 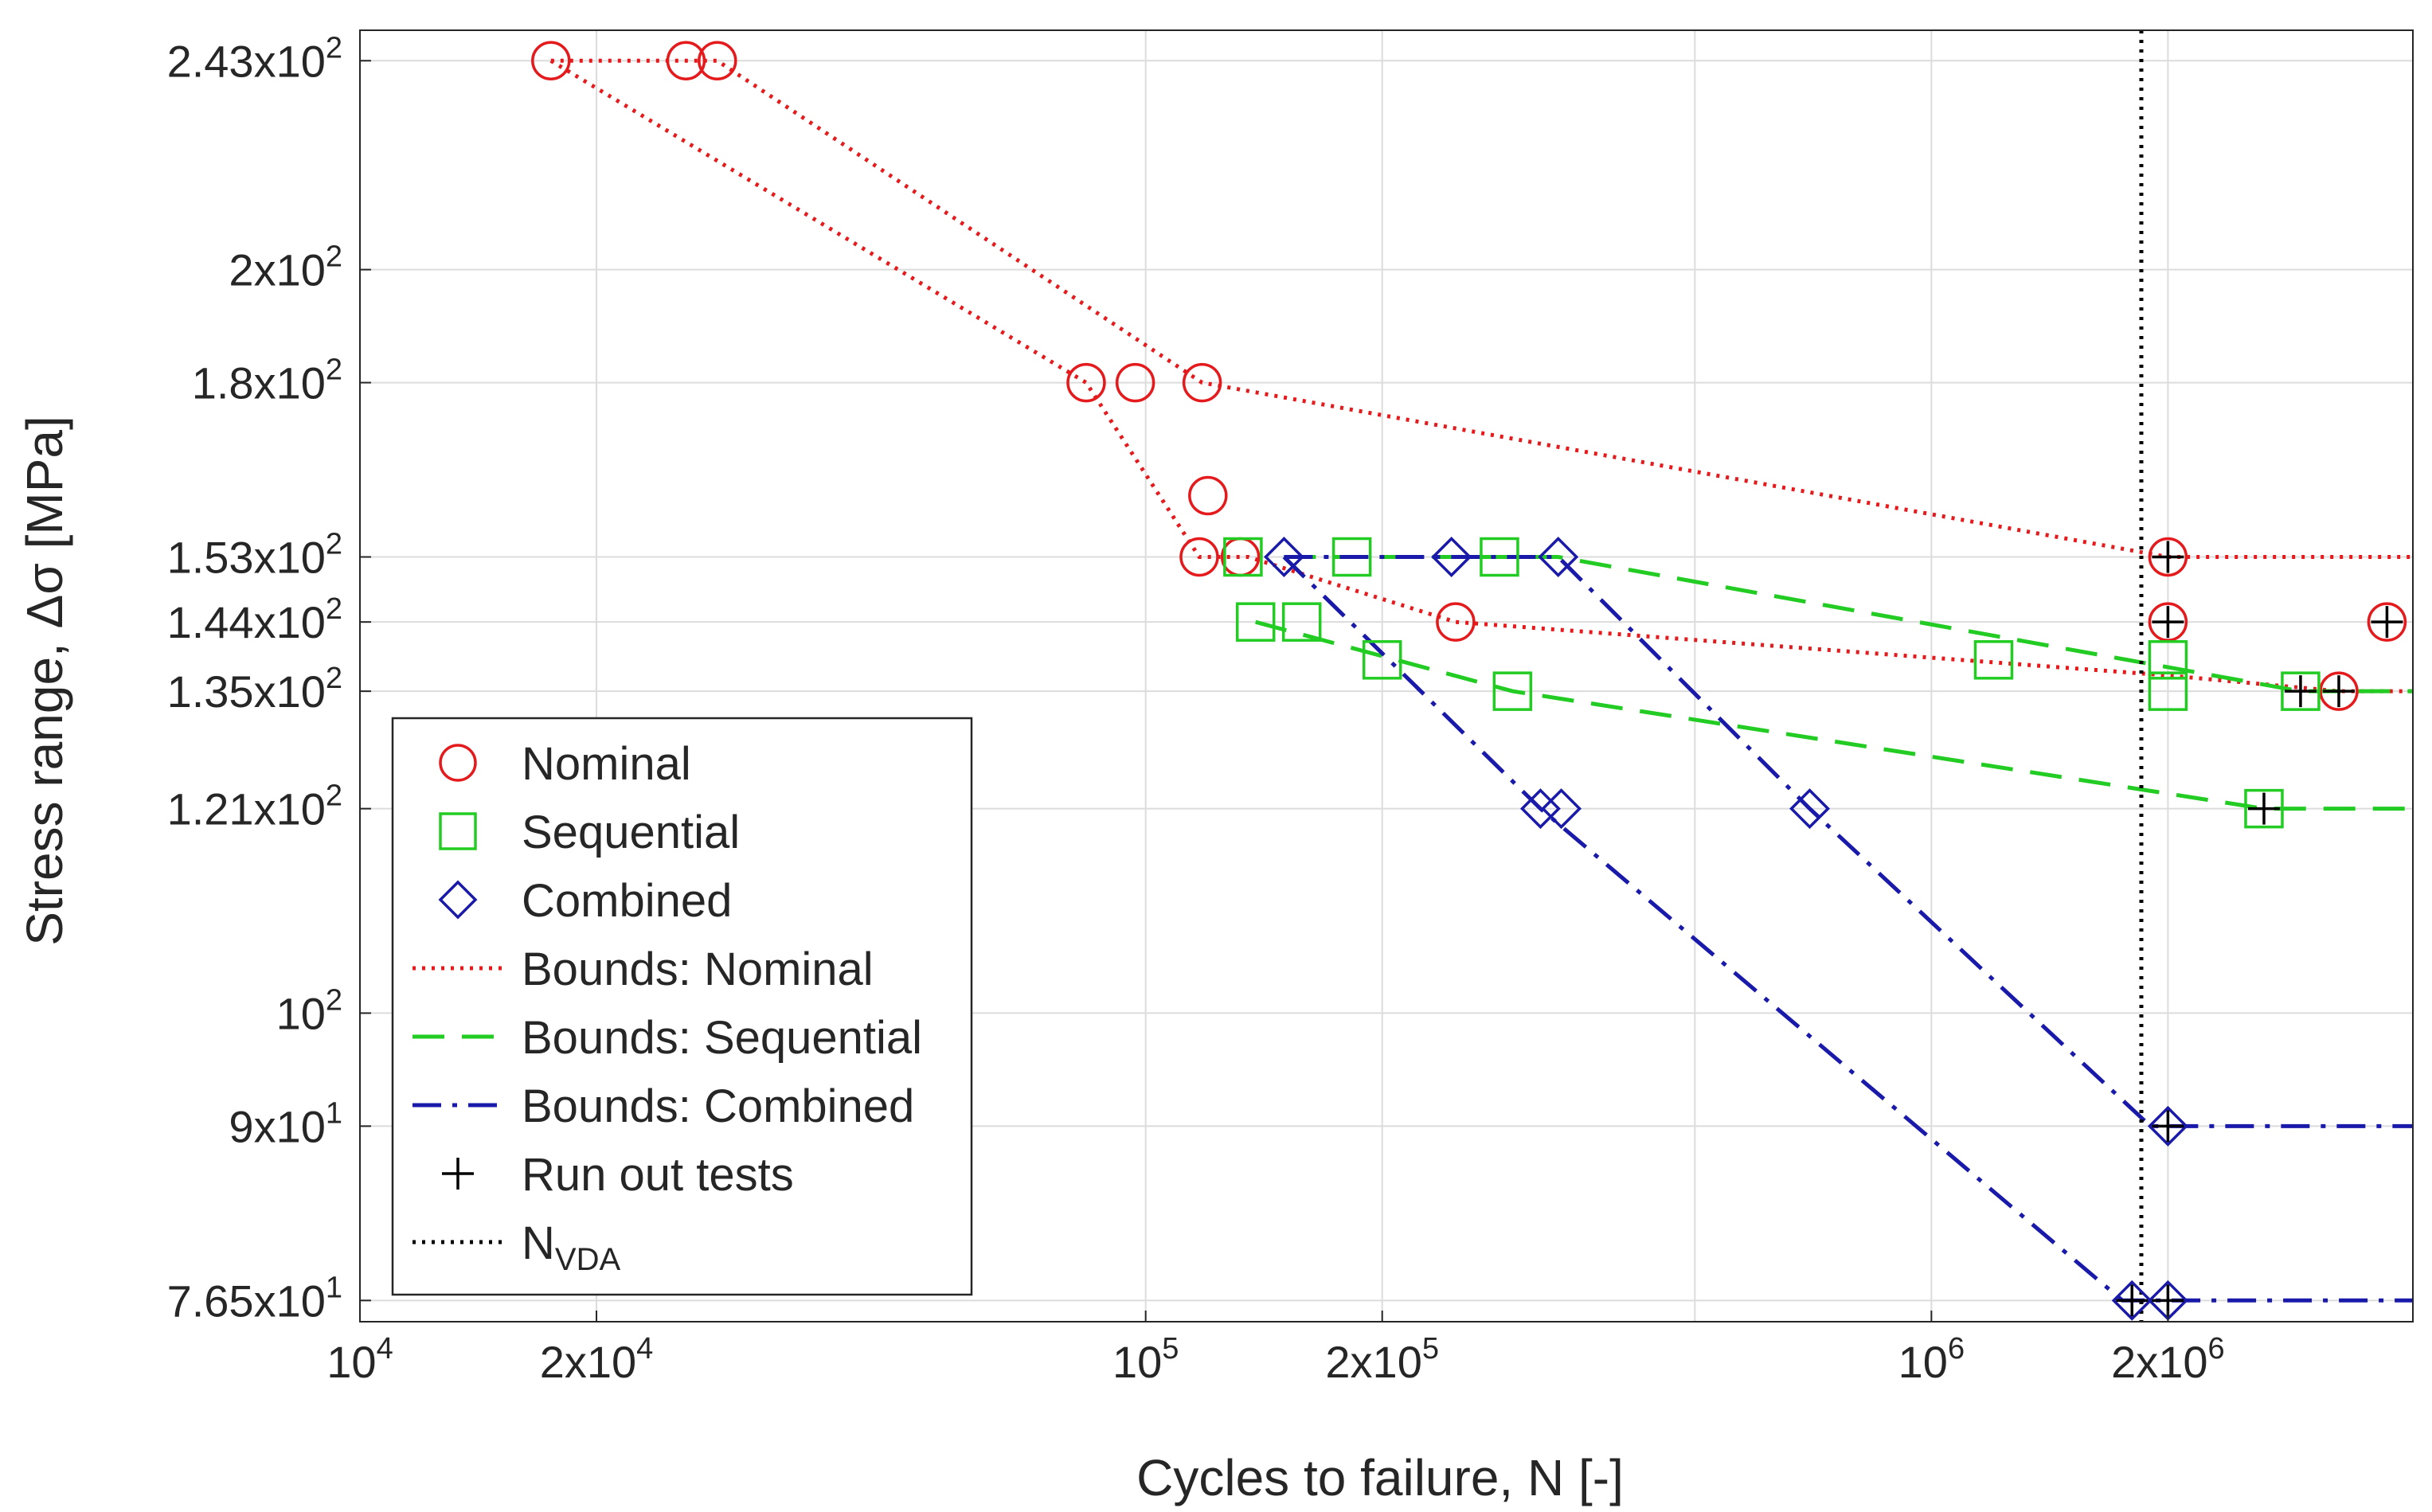 I want to click on y-tick-label: 1.21x10², so click(x=254, y=806).